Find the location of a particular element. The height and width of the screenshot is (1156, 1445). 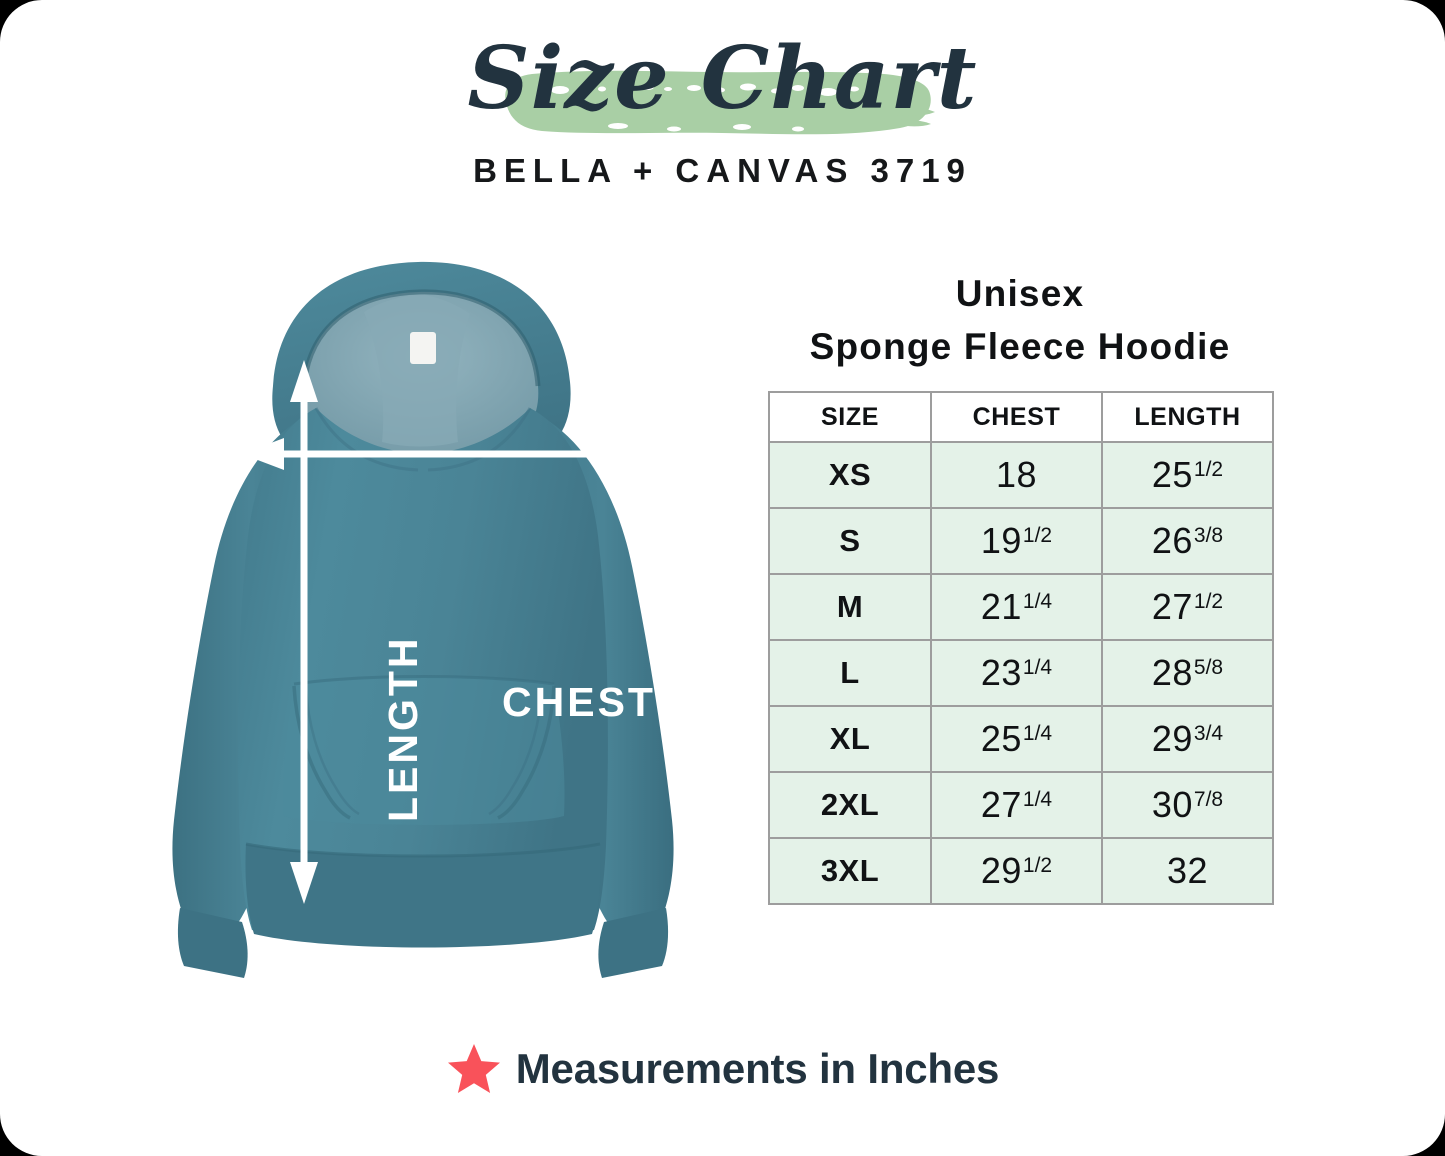

cell-length: 285/8 is located at coordinates (1187, 673).